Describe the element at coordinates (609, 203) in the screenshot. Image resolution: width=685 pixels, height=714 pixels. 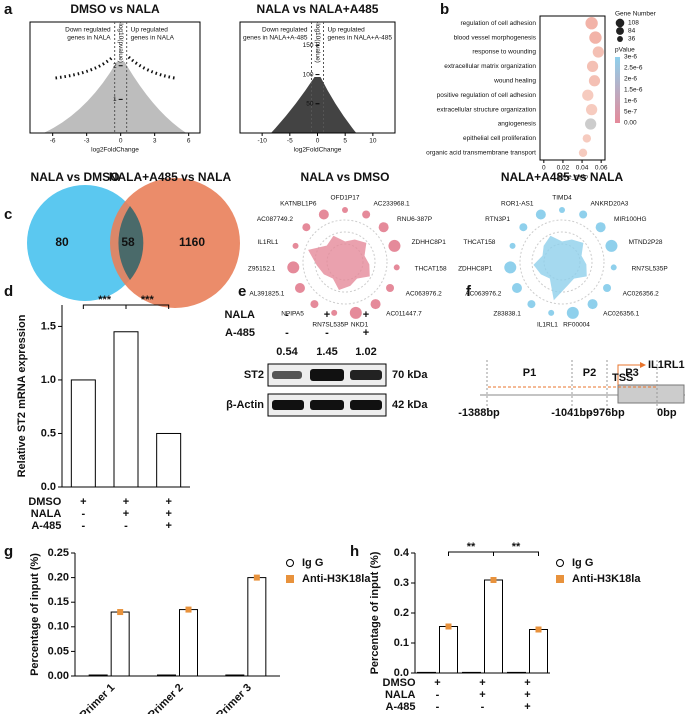
I see `gene-label: ANKRD20A3` at that location.